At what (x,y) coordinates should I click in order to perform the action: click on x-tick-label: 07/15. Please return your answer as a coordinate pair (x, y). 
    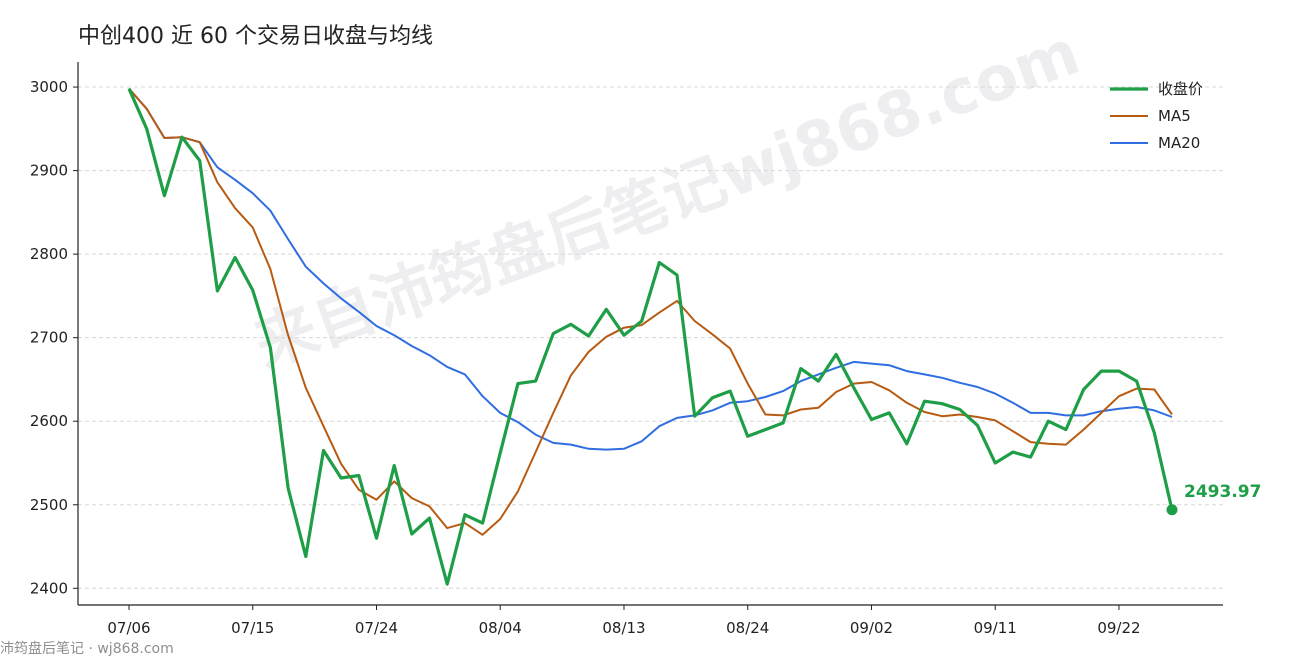
    Looking at the image, I should click on (252, 628).